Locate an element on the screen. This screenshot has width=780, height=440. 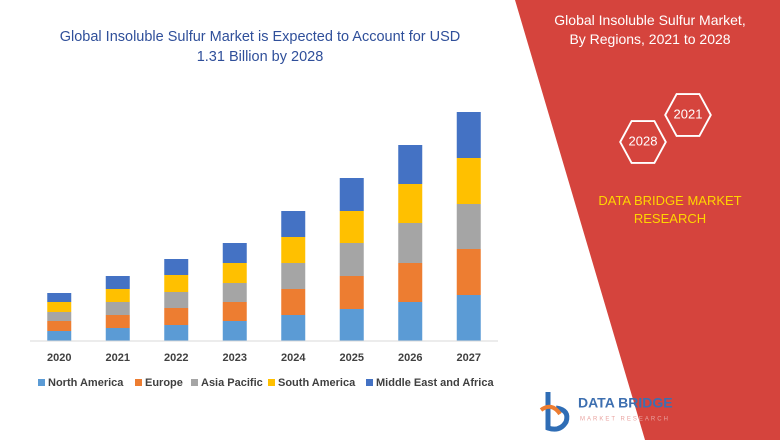
legend-label: South America is located at coordinates (317, 383).